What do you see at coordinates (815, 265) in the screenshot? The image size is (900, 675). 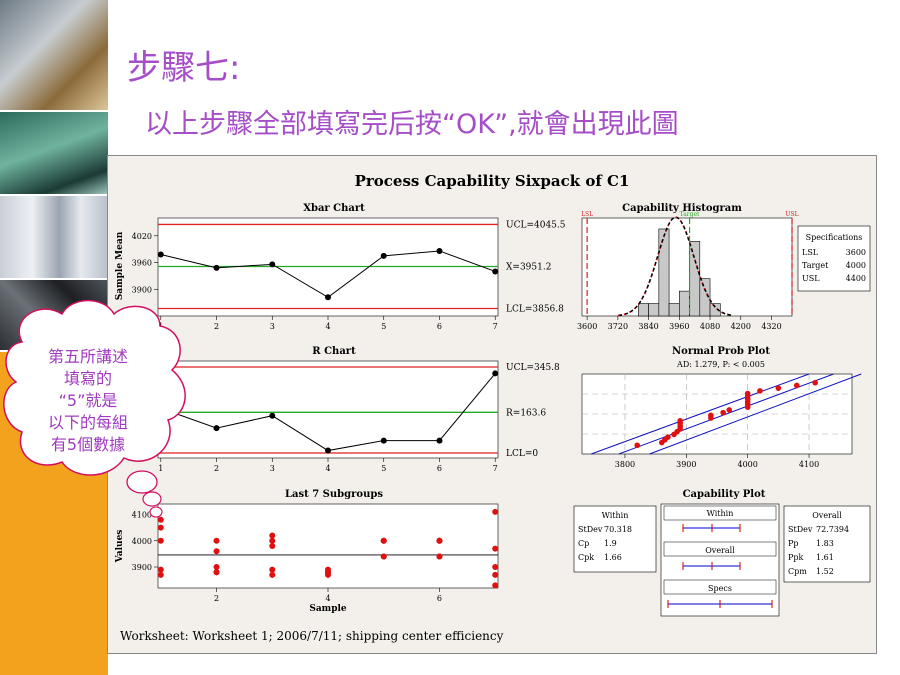 I see `spec-label: Target` at bounding box center [815, 265].